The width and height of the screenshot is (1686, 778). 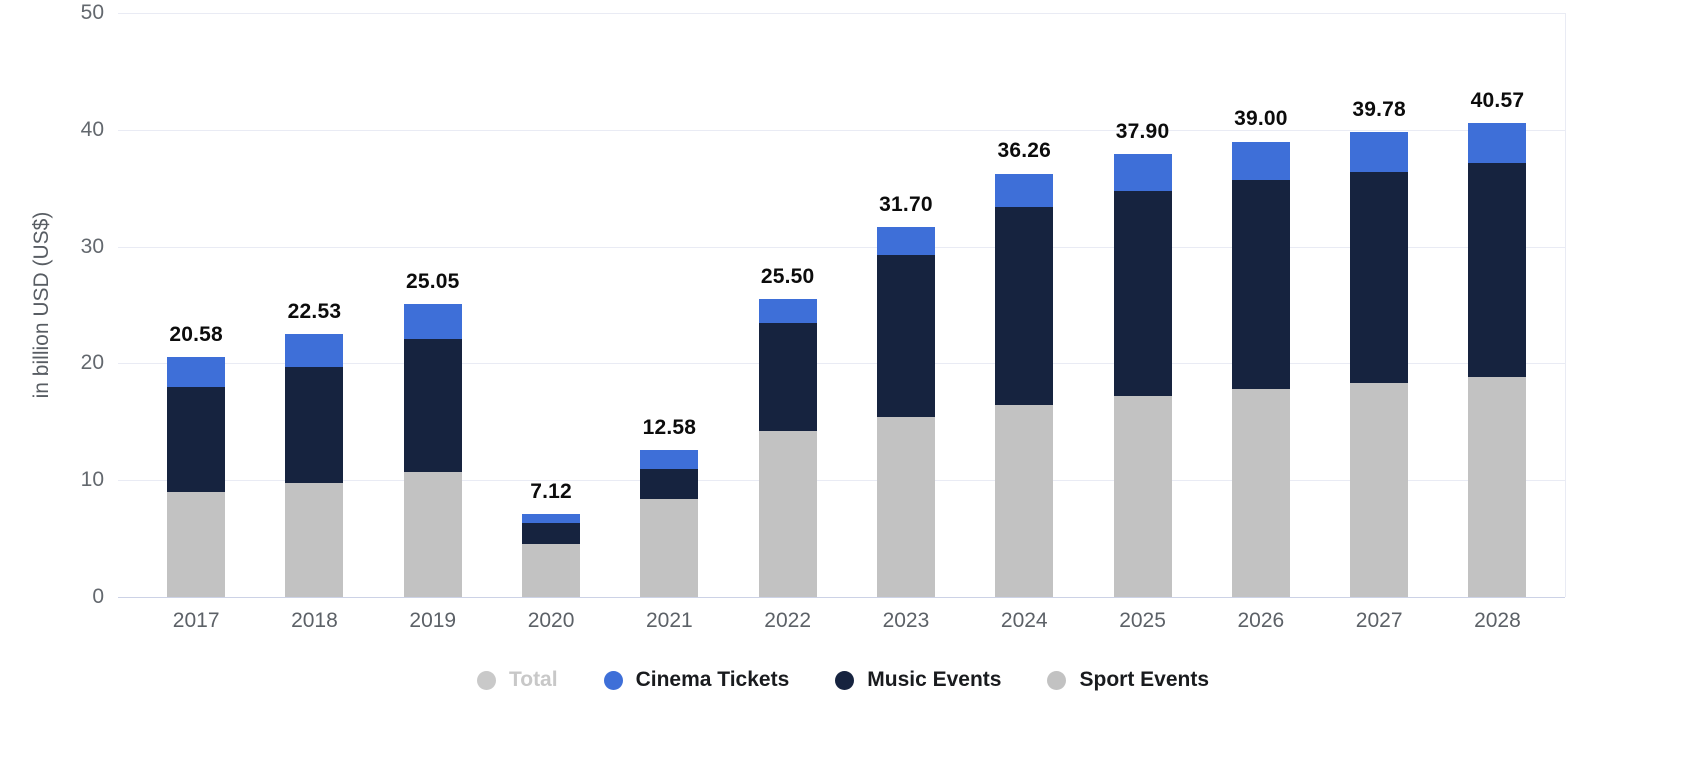 What do you see at coordinates (669, 620) in the screenshot?
I see `x-axis-label-2021: 2021` at bounding box center [669, 620].